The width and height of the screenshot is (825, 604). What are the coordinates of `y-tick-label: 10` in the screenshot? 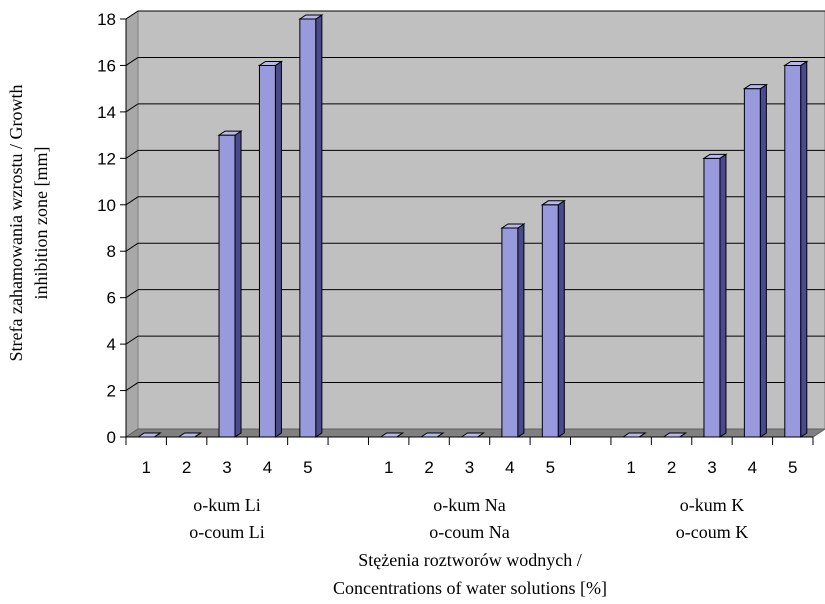 It's located at (106, 205).